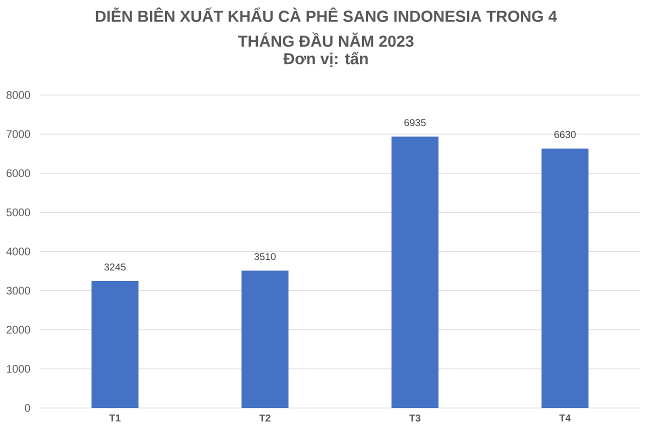  I want to click on chart-subtitle: Đơn vị: tấn, so click(325, 60).